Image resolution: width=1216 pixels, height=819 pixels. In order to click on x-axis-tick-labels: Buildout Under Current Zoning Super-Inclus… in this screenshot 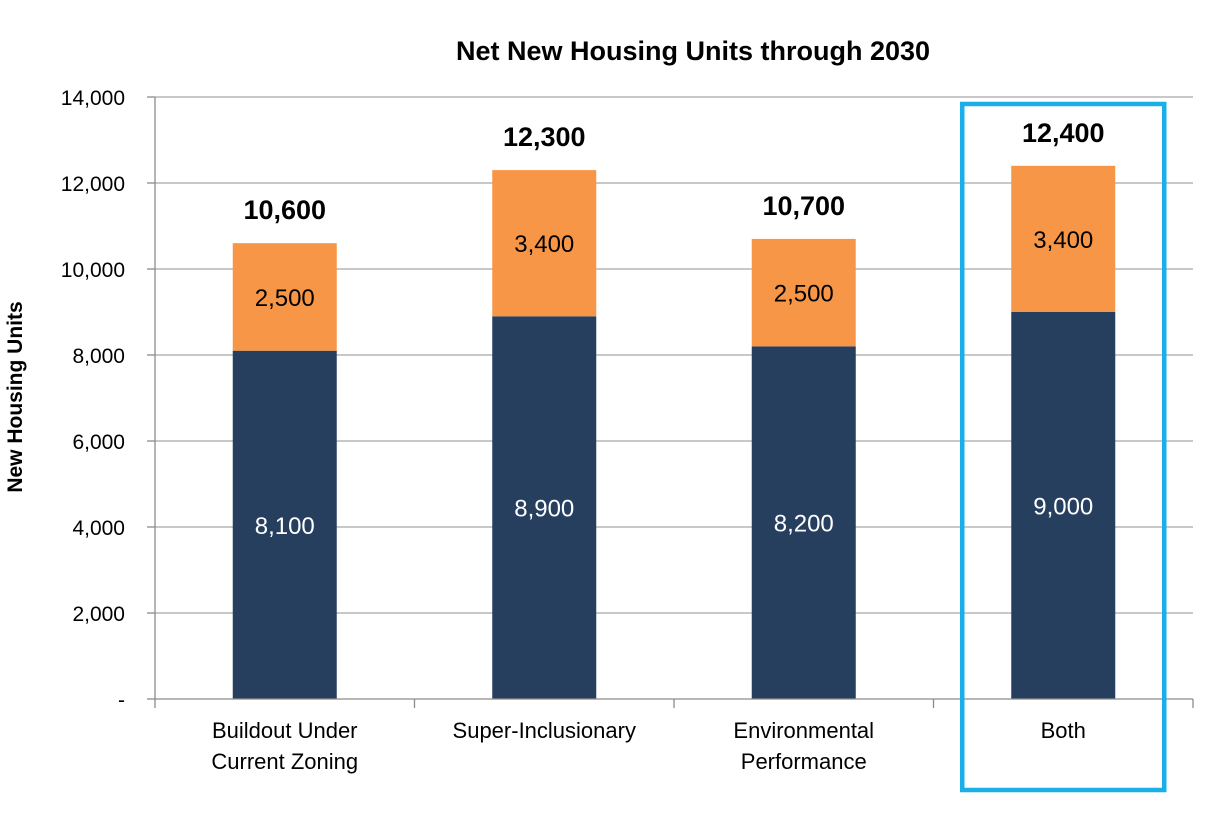, I will do `click(648, 746)`.